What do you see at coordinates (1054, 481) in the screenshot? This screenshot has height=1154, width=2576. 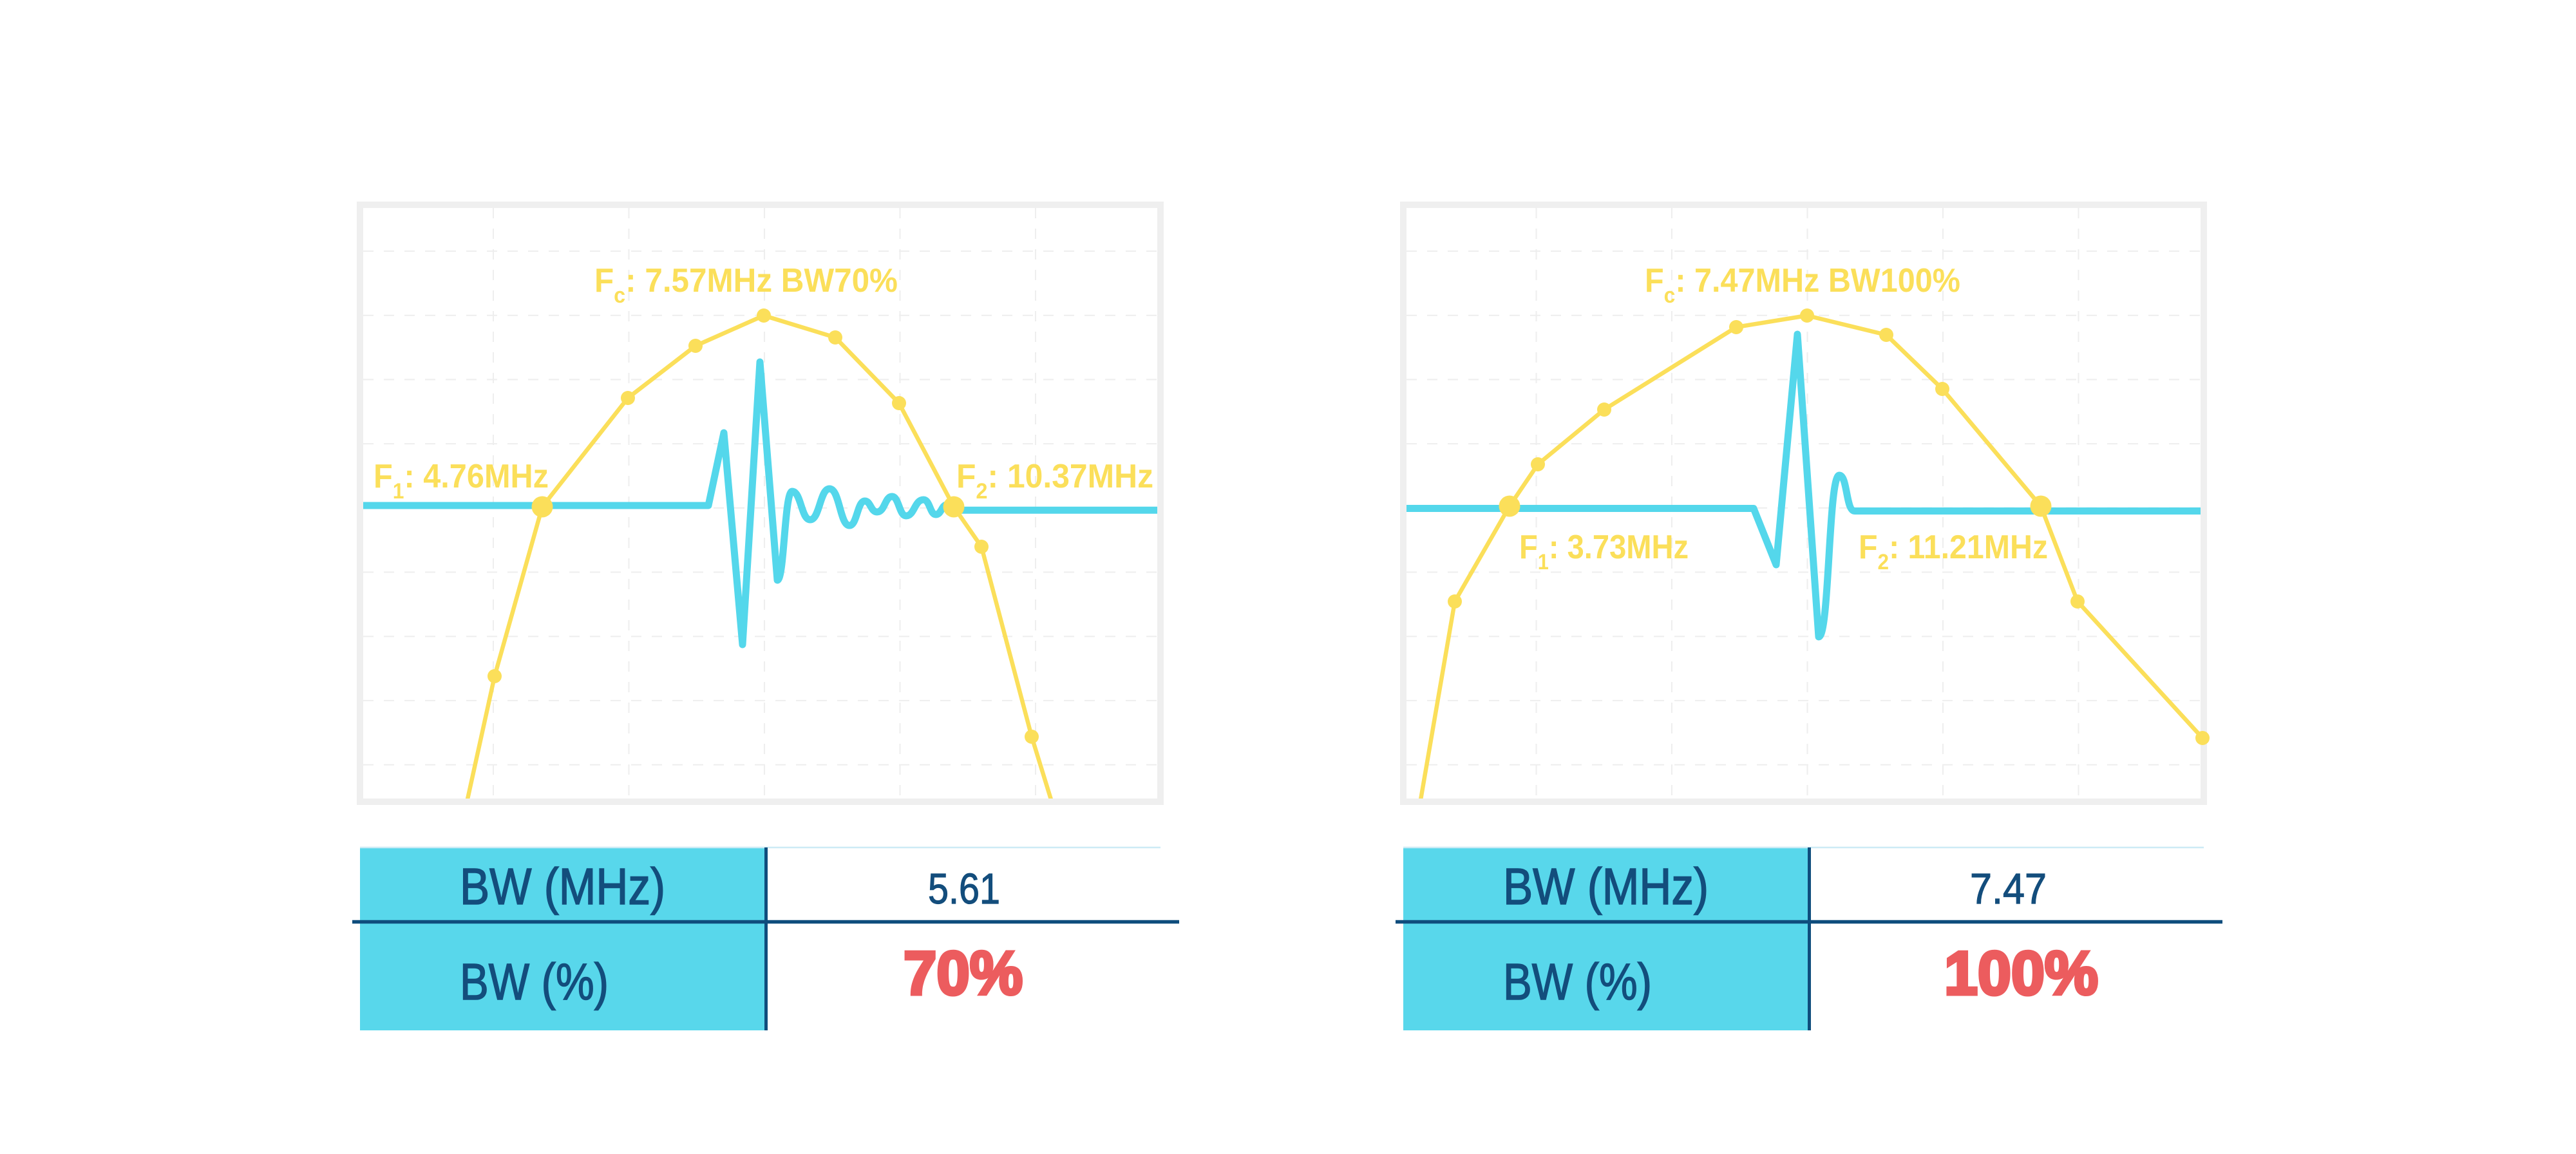 I see `svg-text: F2: 10.37MHz` at bounding box center [1054, 481].